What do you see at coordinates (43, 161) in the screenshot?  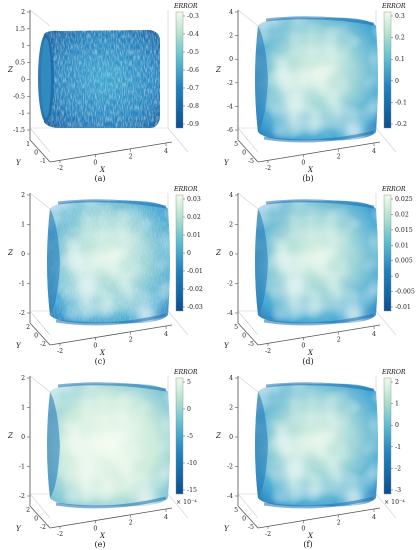 I see `y-tick-label: -1` at bounding box center [43, 161].